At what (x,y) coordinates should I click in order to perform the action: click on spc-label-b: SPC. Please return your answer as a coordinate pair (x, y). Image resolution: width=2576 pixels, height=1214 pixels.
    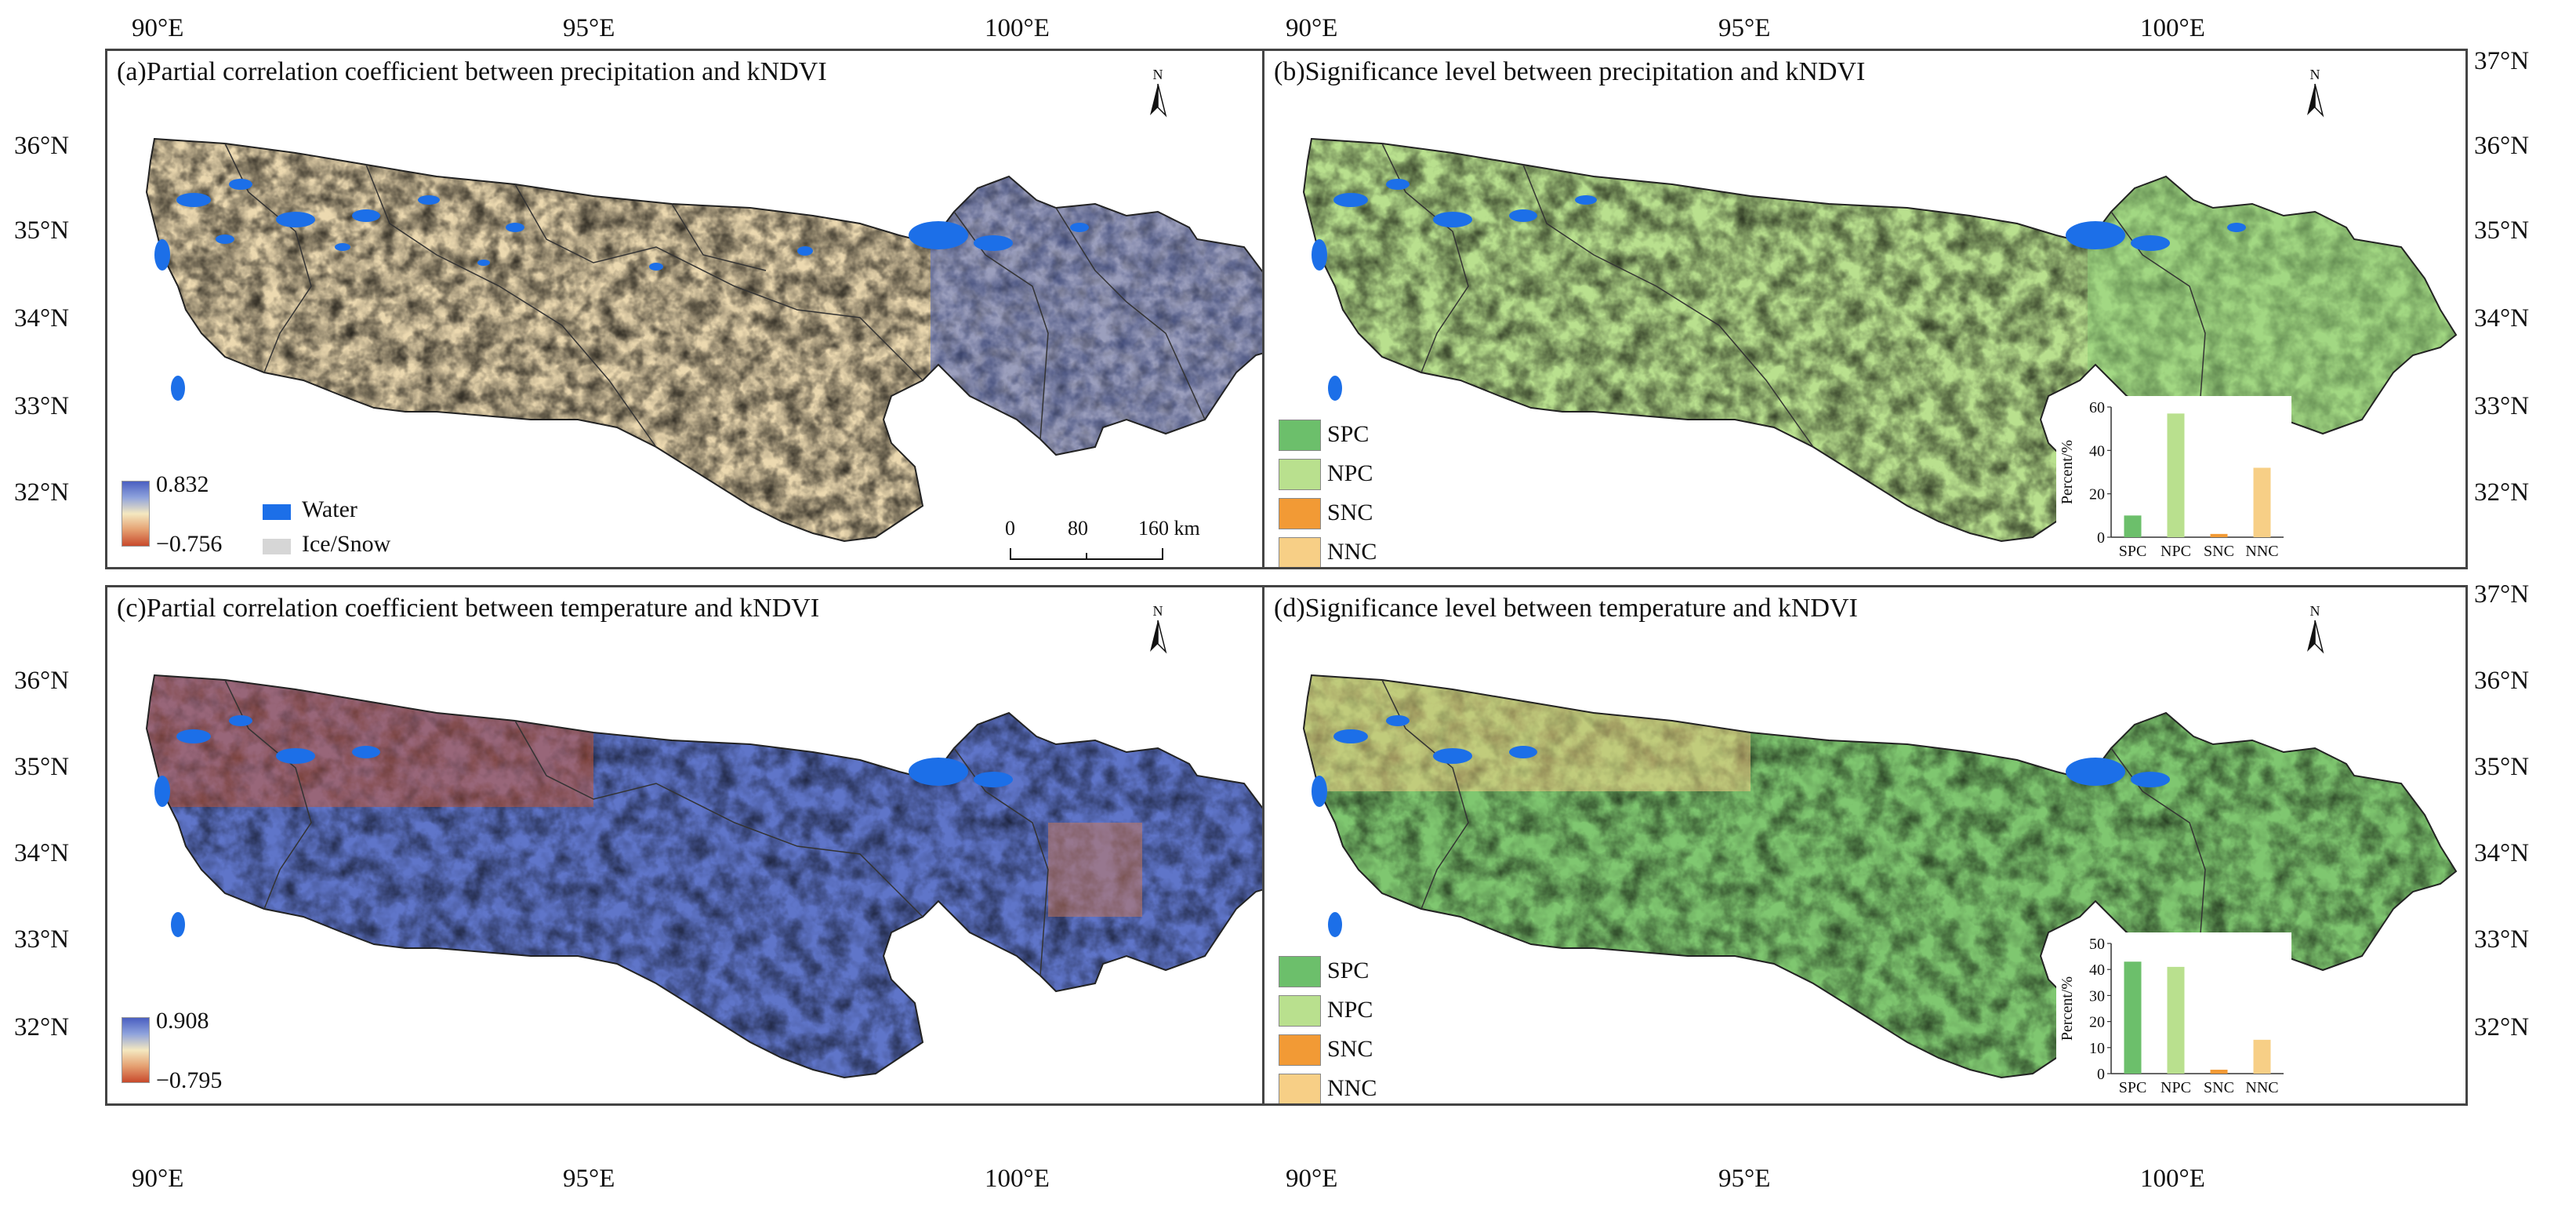
    Looking at the image, I should click on (1349, 434).